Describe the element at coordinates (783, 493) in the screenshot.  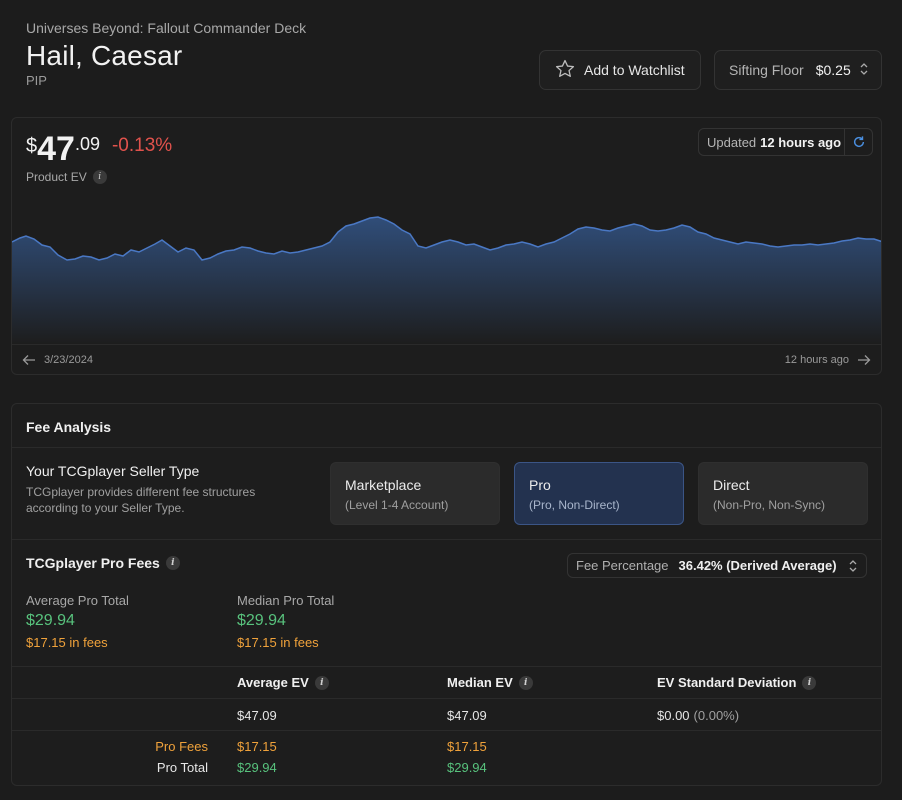
I see `seller-type-direct-option: Direct (Non-Pro, Non-Sync)` at that location.